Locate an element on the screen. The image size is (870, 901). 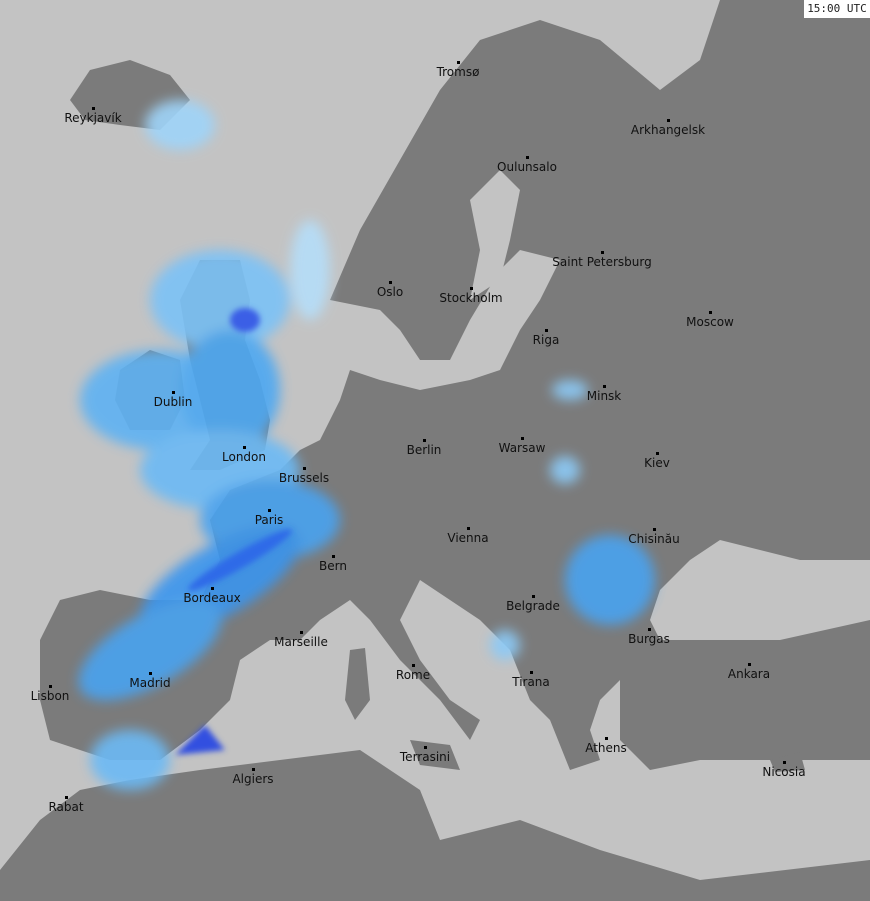
city-label-chisin-u: Chisinău is located at coordinates (654, 539).